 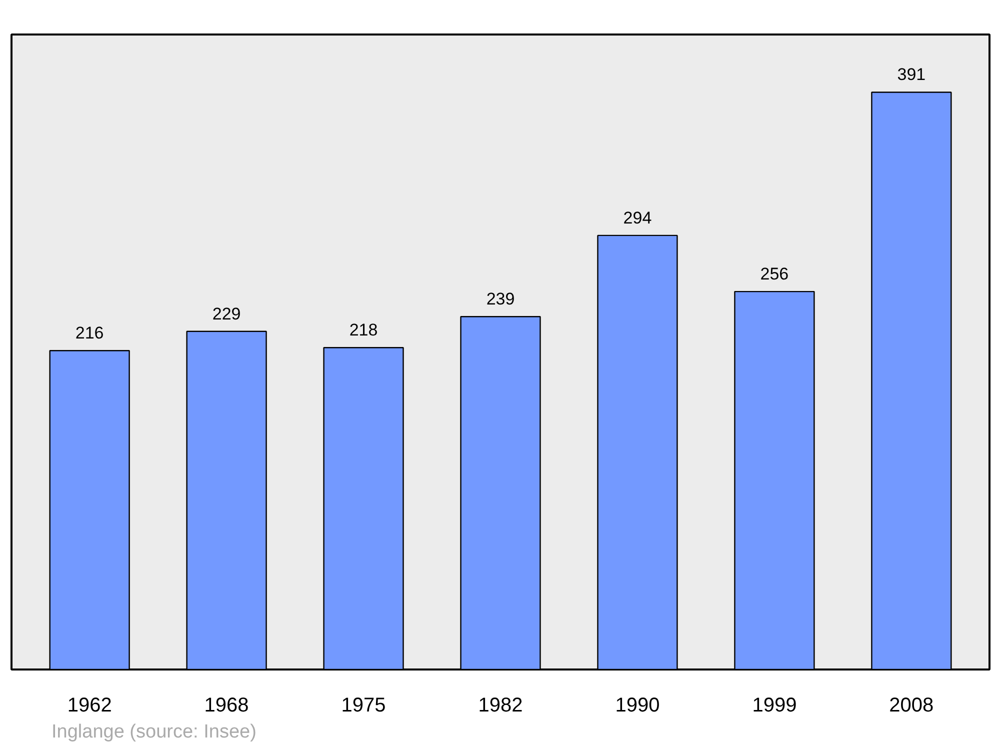 What do you see at coordinates (89, 705) in the screenshot?
I see `x-tick-label: 1962` at bounding box center [89, 705].